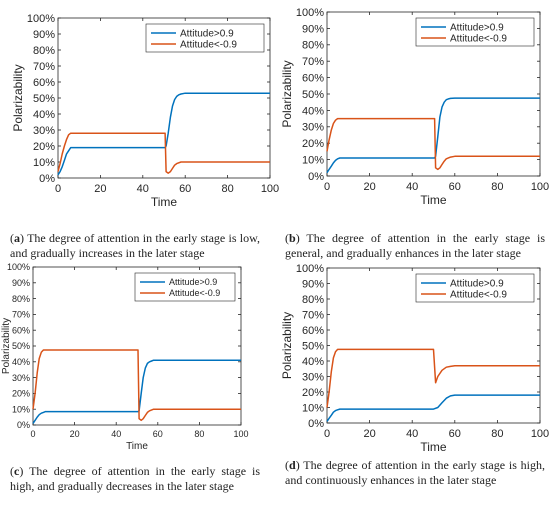 This screenshot has height=508, width=550. What do you see at coordinates (310, 269) in the screenshot?
I see `chart3-ytick-label: 100%` at bounding box center [310, 269].